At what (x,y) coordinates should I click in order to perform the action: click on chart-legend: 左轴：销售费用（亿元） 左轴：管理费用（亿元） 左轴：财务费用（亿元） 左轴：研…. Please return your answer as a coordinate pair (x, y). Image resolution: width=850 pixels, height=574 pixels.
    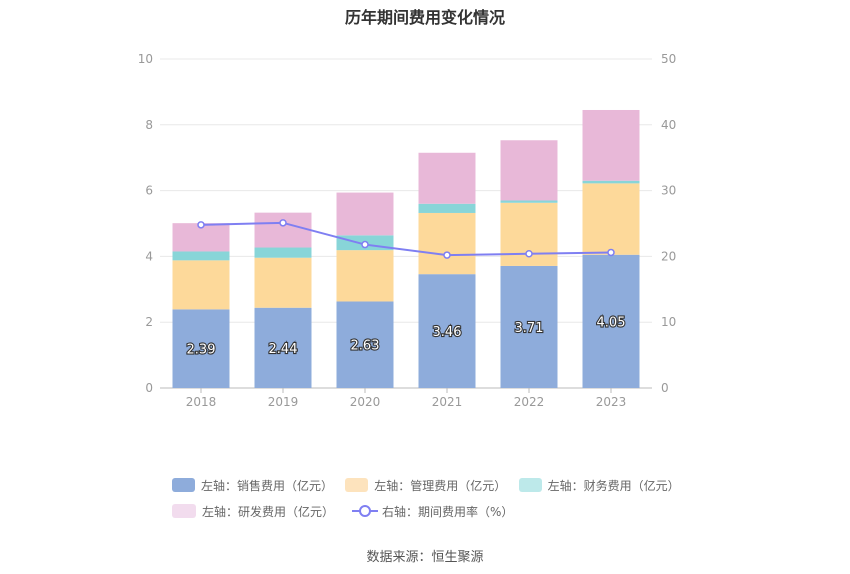
    Looking at the image, I should click on (432, 498).